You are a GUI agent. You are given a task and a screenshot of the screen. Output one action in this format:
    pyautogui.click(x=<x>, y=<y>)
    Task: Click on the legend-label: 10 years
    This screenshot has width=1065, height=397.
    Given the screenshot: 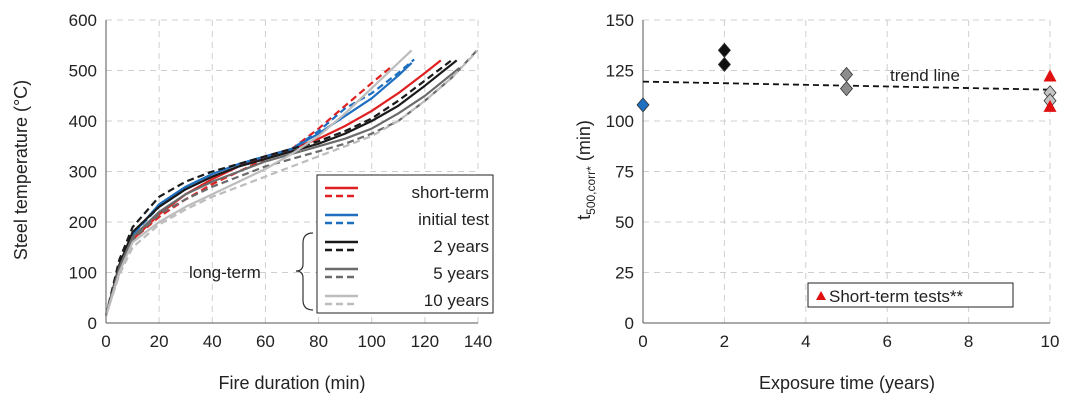 What is the action you would take?
    pyautogui.click(x=456, y=300)
    